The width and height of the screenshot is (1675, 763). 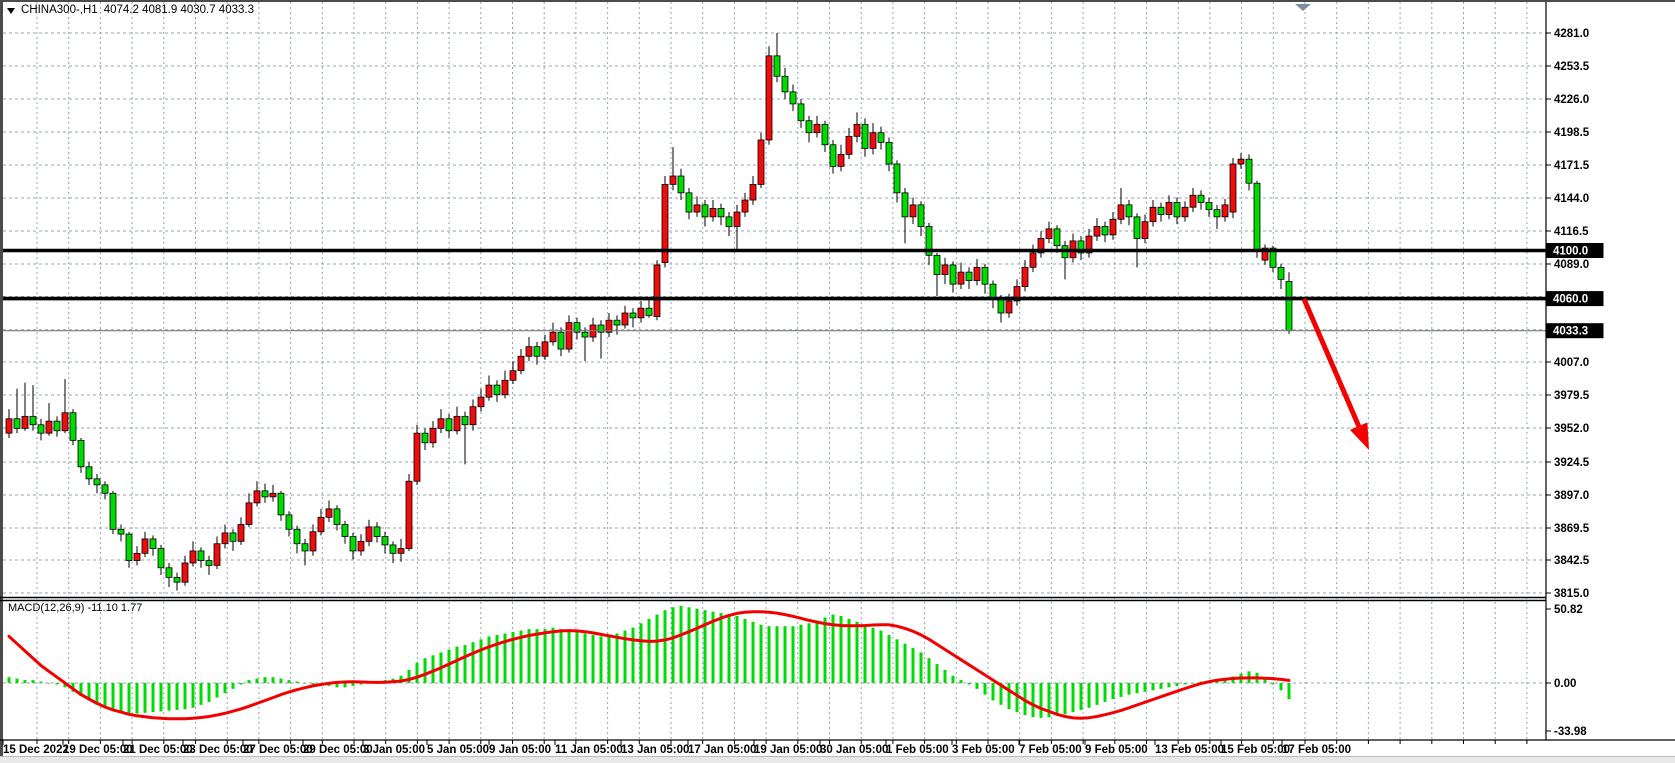 I want to click on chart-shift-marker-icon, so click(x=1303, y=7).